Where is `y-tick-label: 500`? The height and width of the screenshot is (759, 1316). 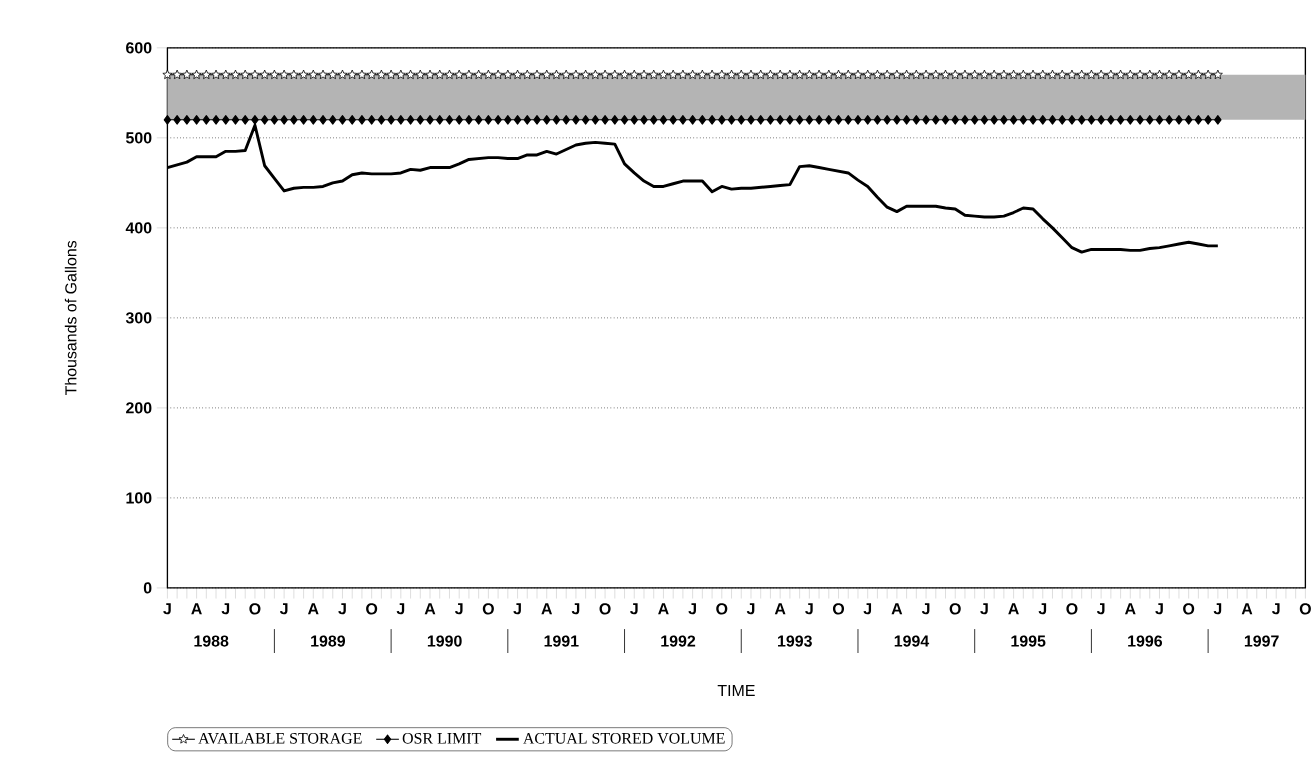
y-tick-label: 500 is located at coordinates (138, 138).